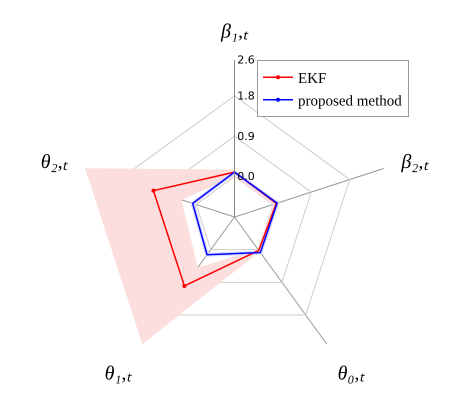  Describe the element at coordinates (246, 95) in the screenshot. I see `y-tick-label: 1.8` at that location.